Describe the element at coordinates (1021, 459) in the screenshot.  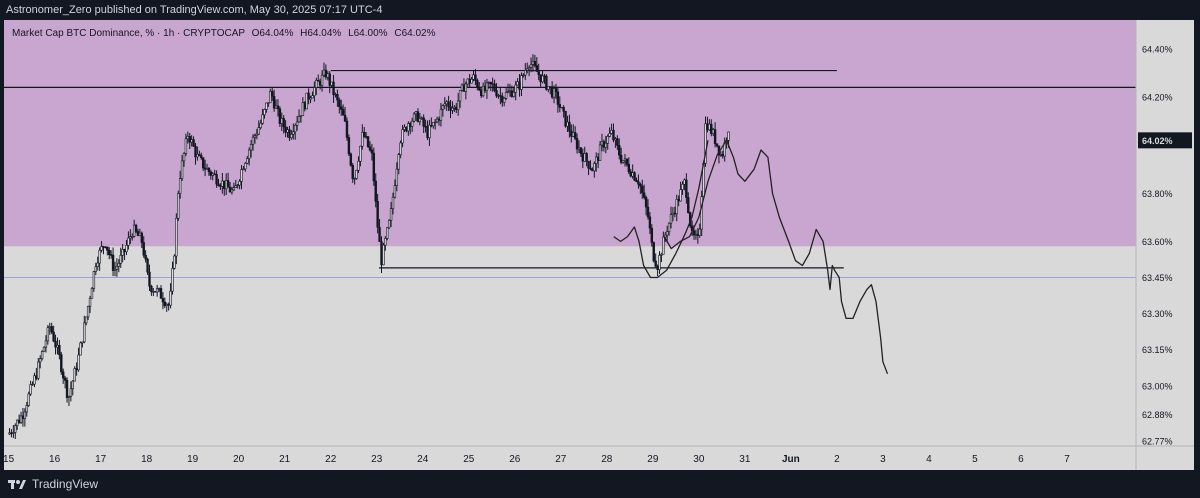
I see `x-tick-label: 6` at that location.